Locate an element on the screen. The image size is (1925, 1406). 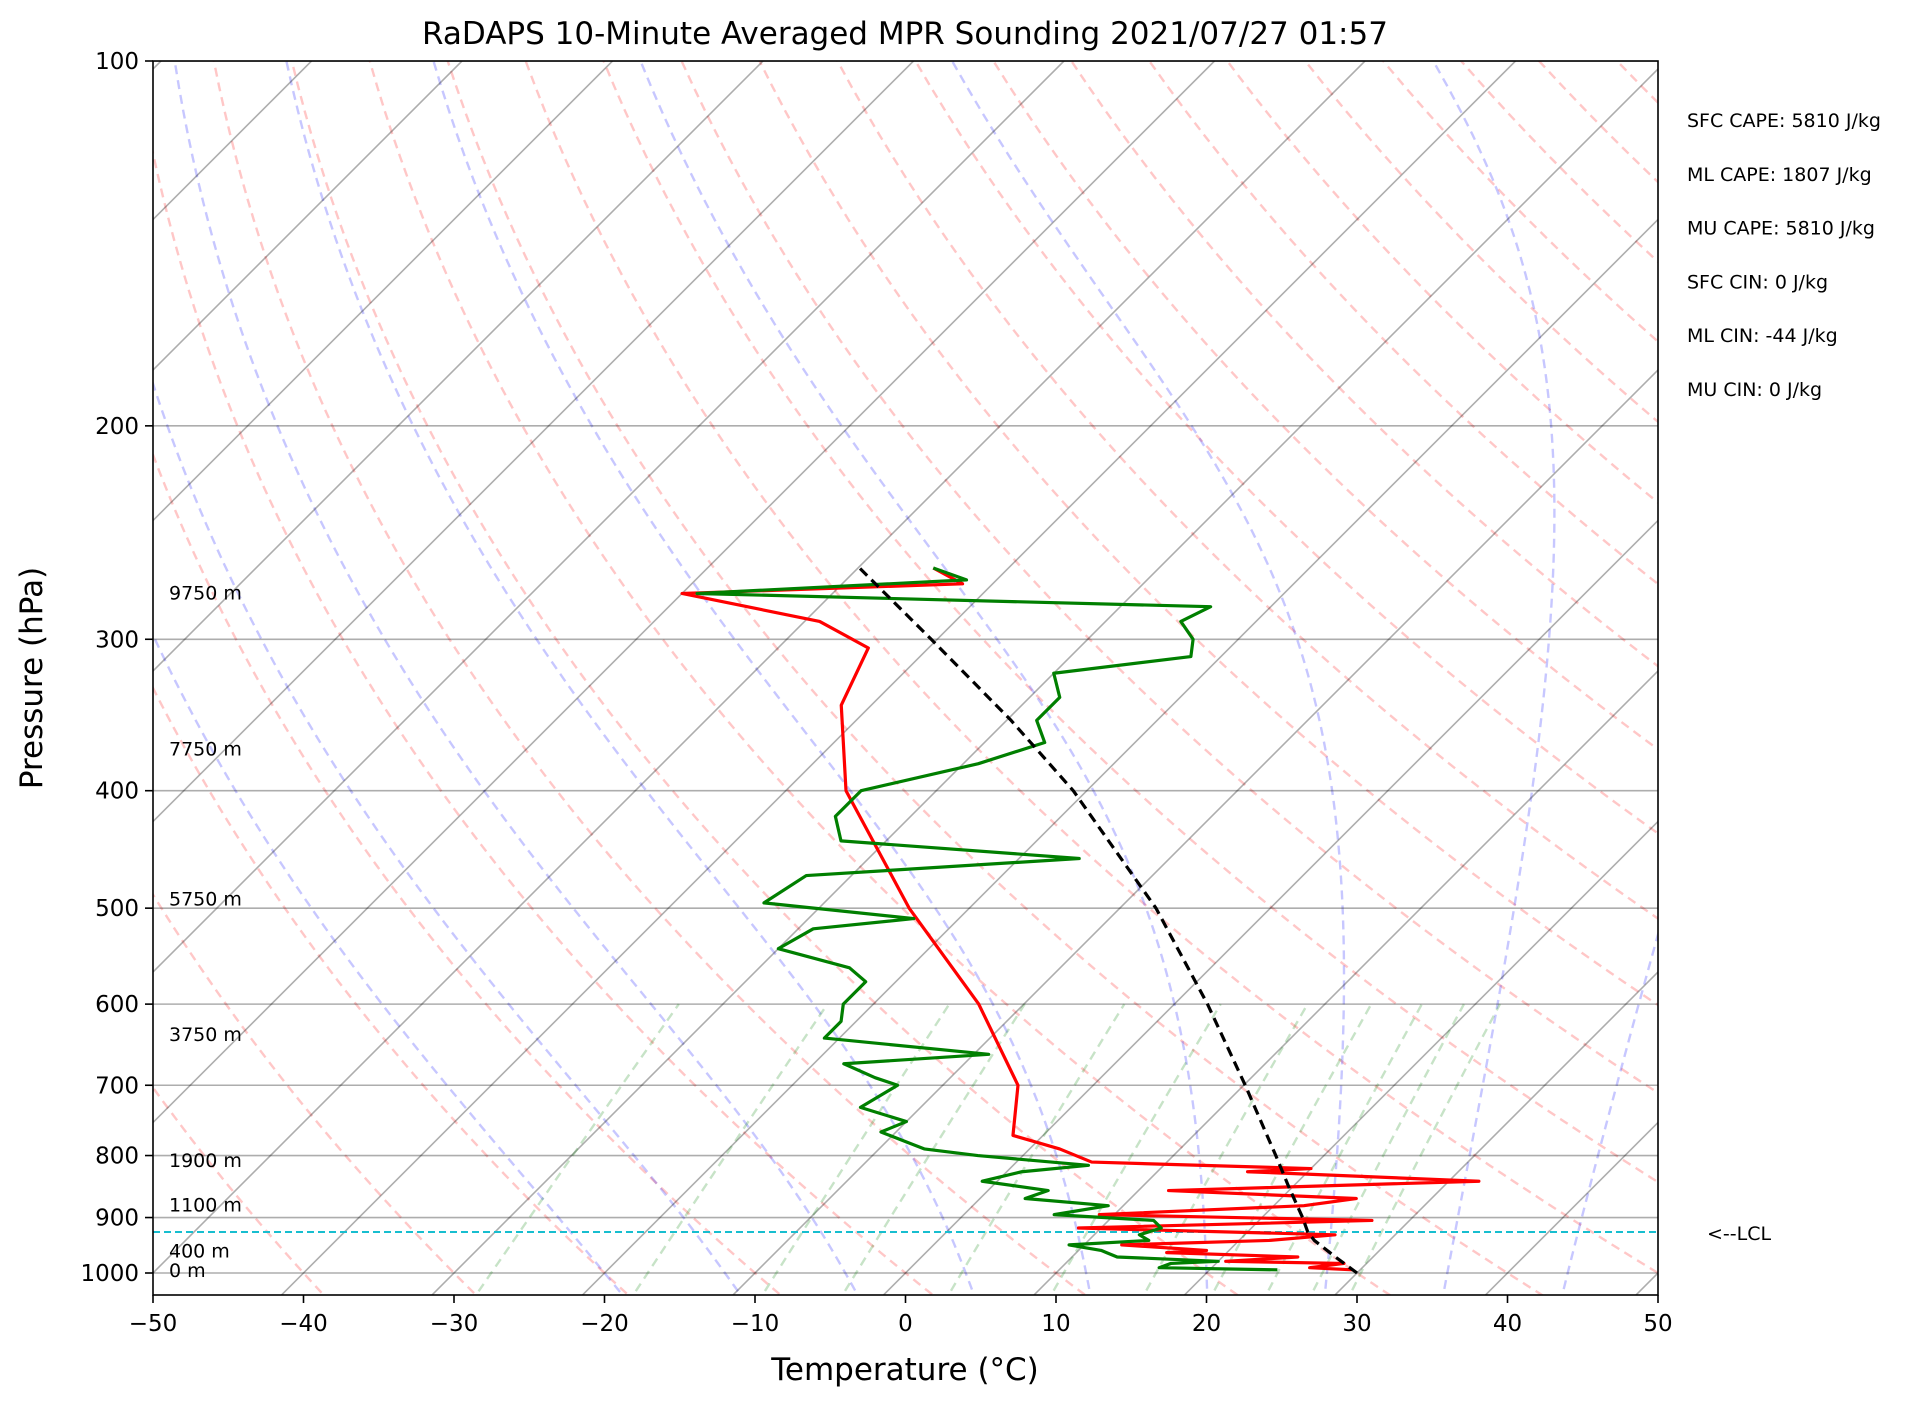
index-text: ML CAPE: 1807 J/kg is located at coordinates (1779, 175).